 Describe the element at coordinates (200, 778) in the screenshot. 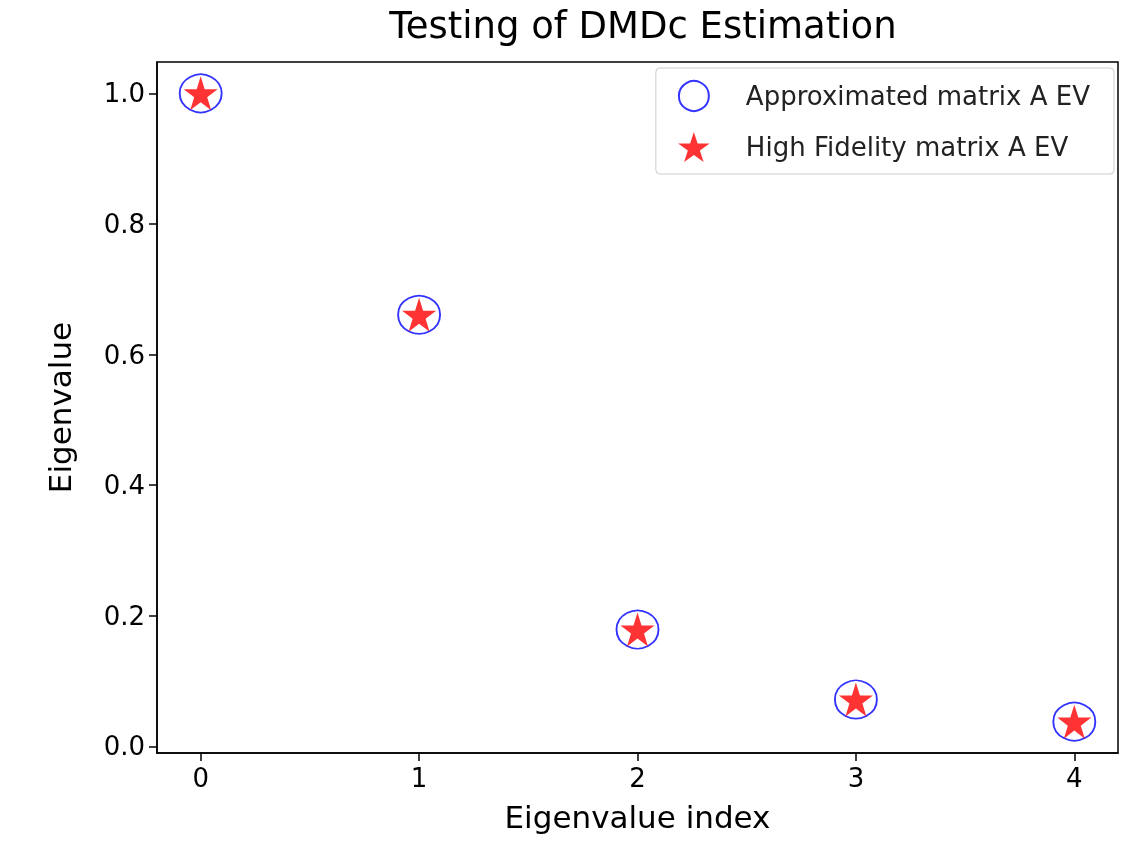

I see `x-tick-label: 0` at that location.